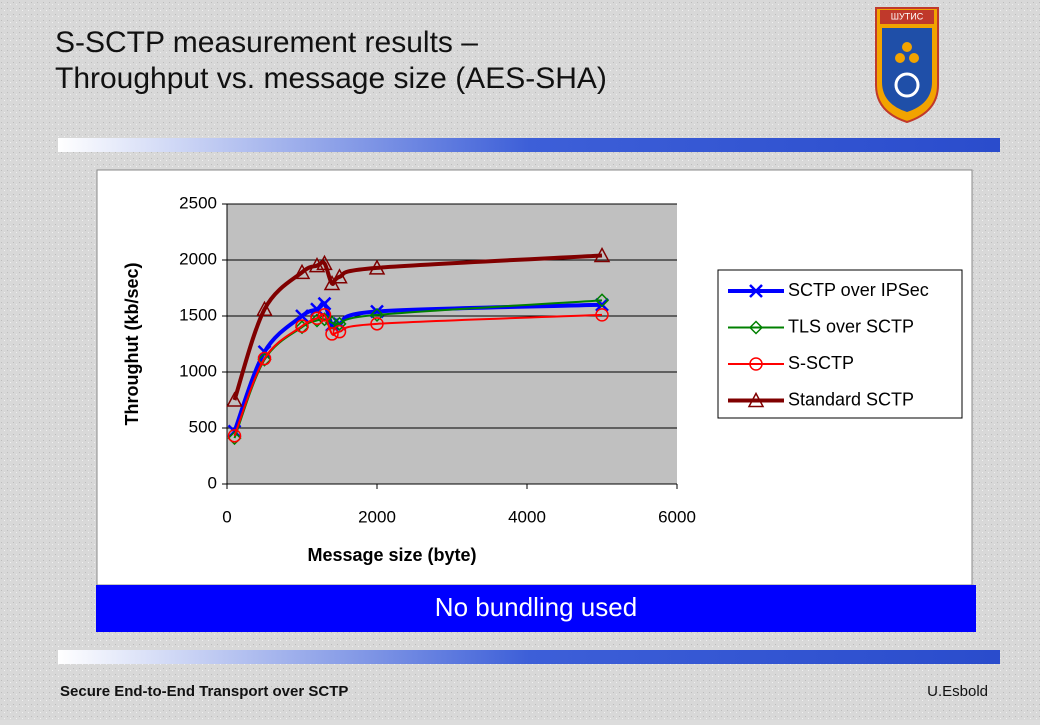 The image size is (1040, 725). Describe the element at coordinates (226, 516) in the screenshot. I see `x-tick-label: 0` at that location.